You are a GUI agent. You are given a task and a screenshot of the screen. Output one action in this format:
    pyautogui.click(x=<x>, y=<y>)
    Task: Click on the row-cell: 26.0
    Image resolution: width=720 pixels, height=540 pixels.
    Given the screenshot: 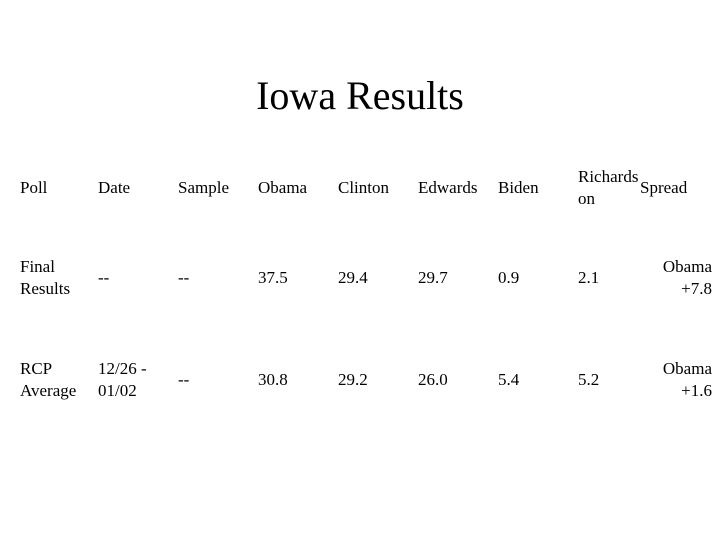 What is the action you would take?
    pyautogui.click(x=456, y=380)
    